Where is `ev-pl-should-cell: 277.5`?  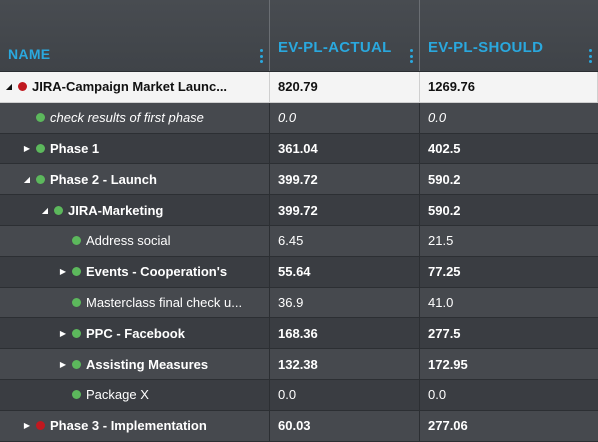 ev-pl-should-cell: 277.5 is located at coordinates (444, 333).